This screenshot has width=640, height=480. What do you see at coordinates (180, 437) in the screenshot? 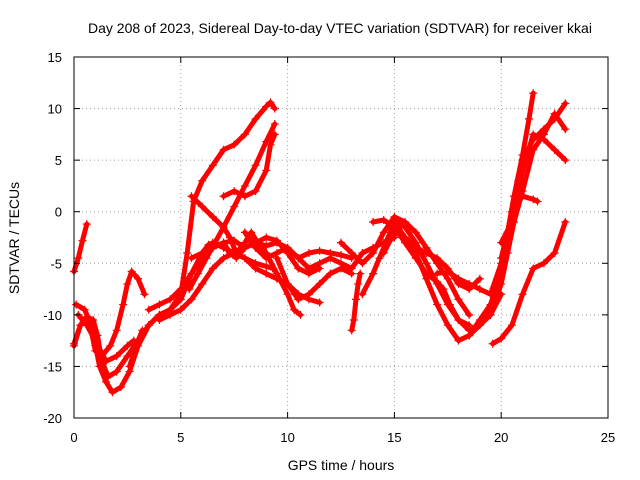
I see `x-tick-label: 5` at bounding box center [180, 437].